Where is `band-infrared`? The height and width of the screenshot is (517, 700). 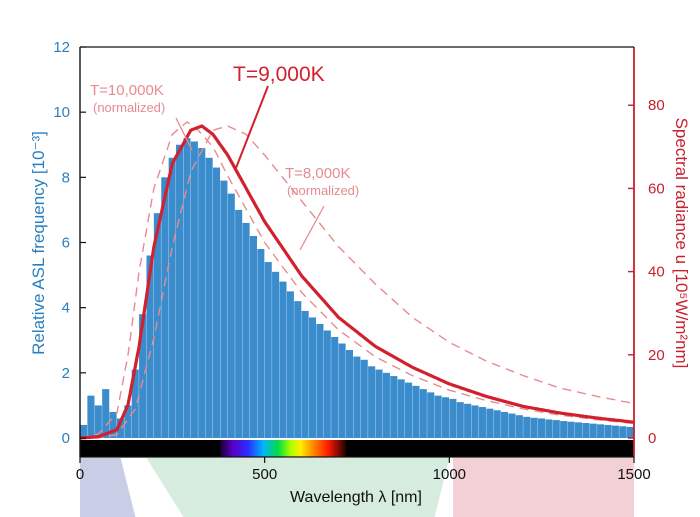 band-infrared is located at coordinates (543, 487).